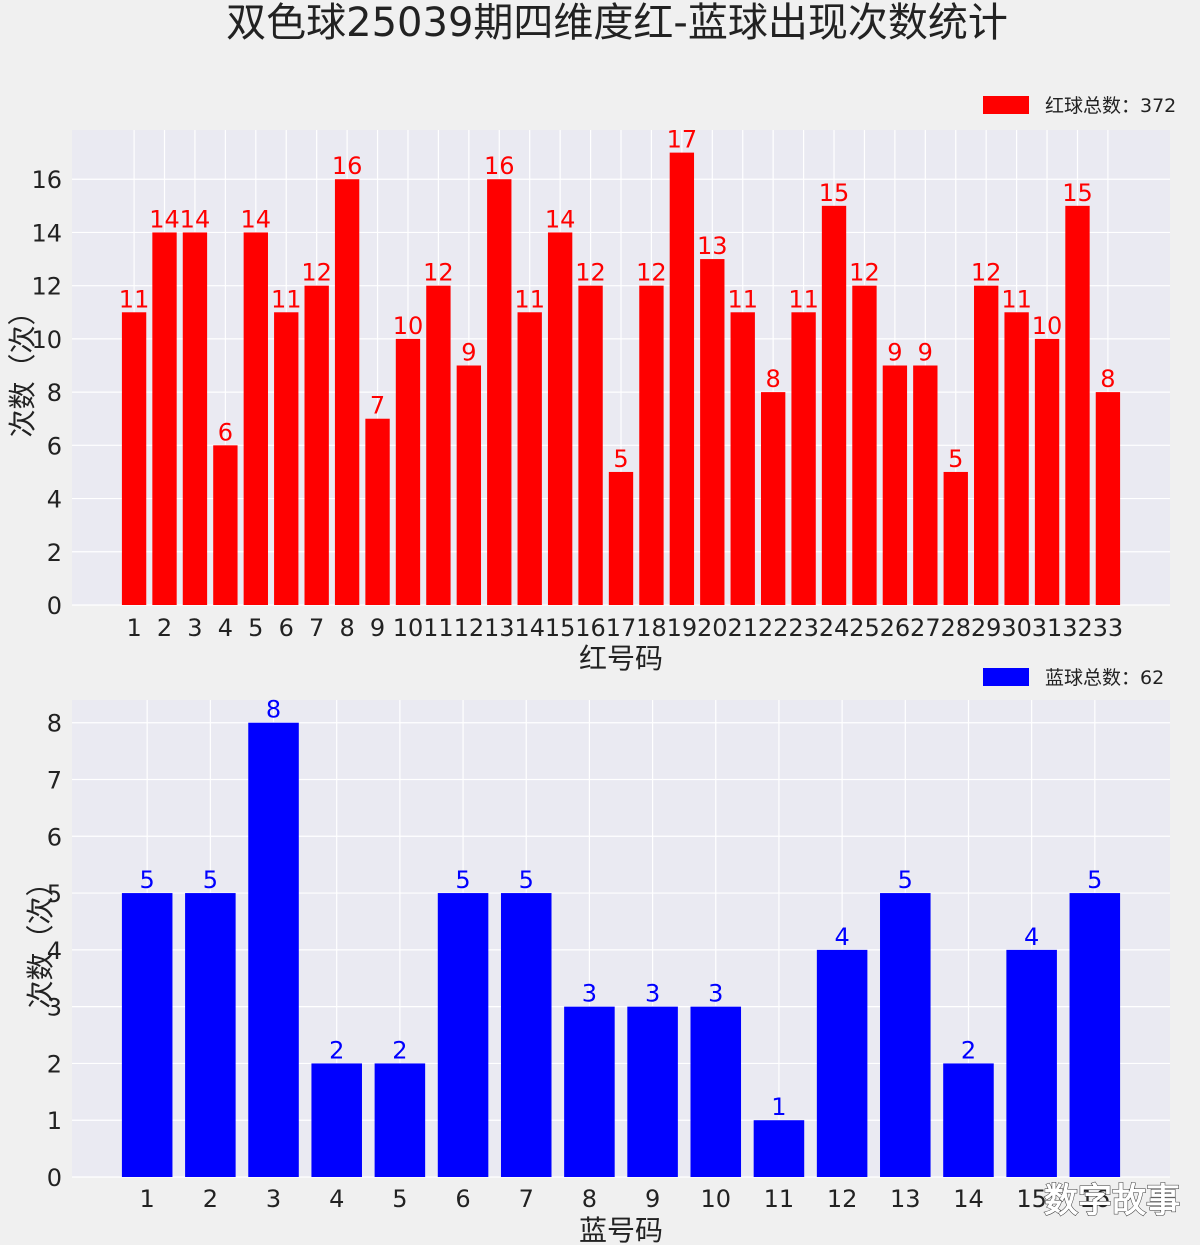 This screenshot has width=1200, height=1245. What do you see at coordinates (54, 606) in the screenshot?
I see `red-y-tick-label: 0` at bounding box center [54, 606].